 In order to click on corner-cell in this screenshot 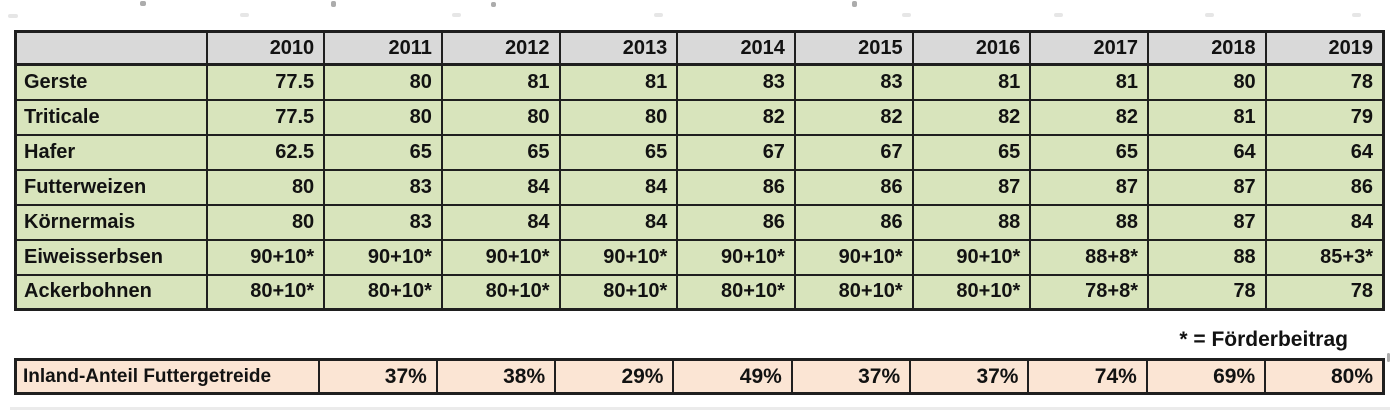, I will do `click(111, 48)`.